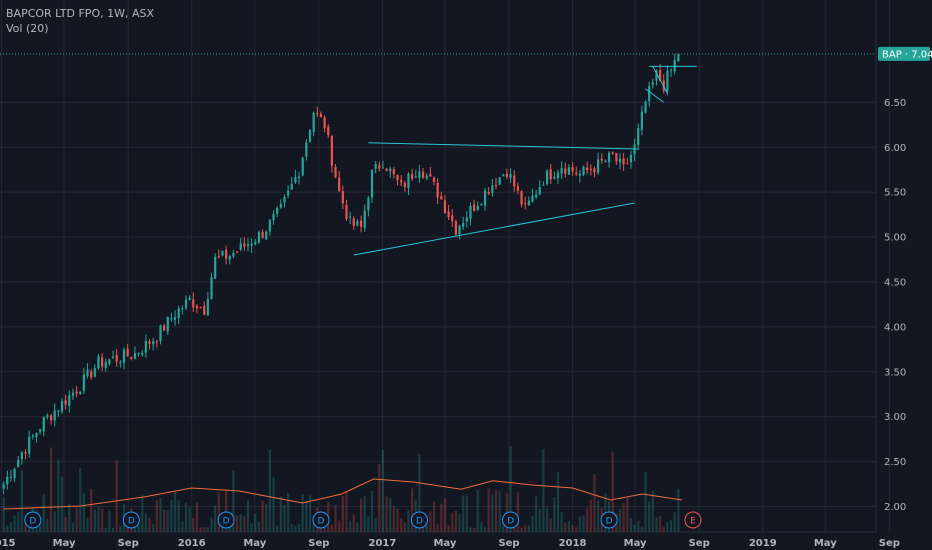 The height and width of the screenshot is (550, 932). What do you see at coordinates (655, 95) in the screenshot?
I see `trendline` at bounding box center [655, 95].